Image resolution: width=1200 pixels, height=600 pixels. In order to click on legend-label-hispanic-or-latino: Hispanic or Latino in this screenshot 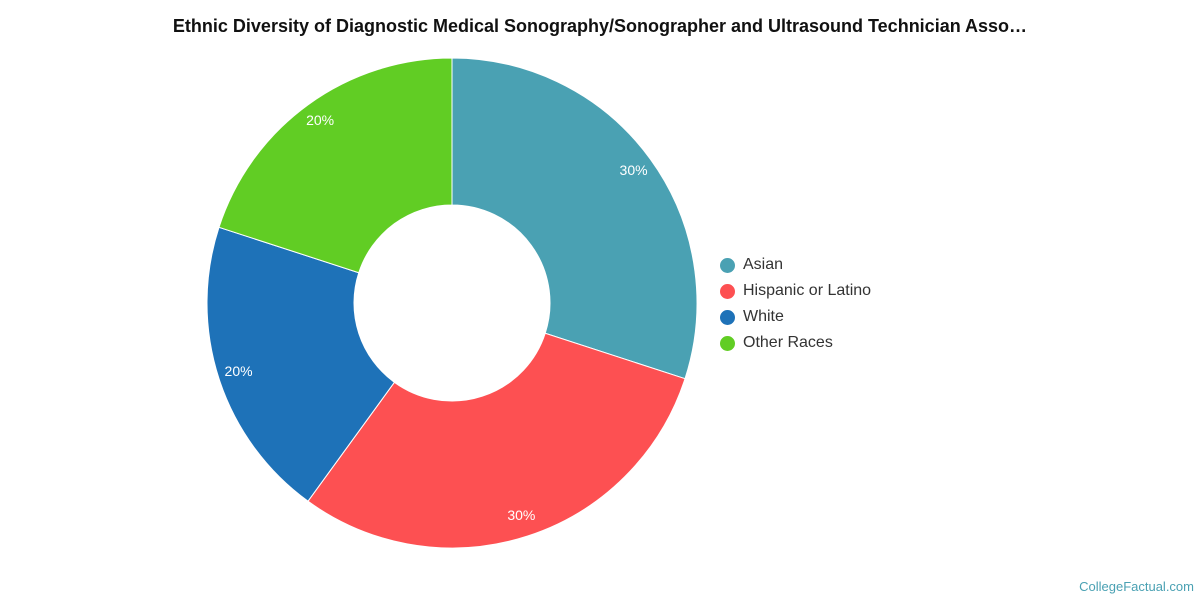, I will do `click(807, 290)`.